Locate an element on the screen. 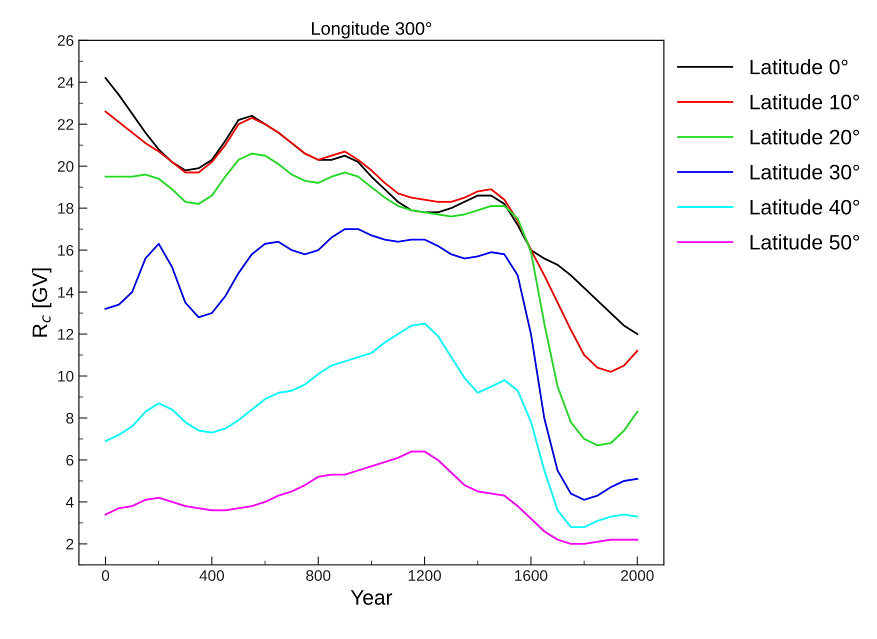 Image resolution: width=877 pixels, height=639 pixels. y-tick-label: 8 is located at coordinates (70, 418).